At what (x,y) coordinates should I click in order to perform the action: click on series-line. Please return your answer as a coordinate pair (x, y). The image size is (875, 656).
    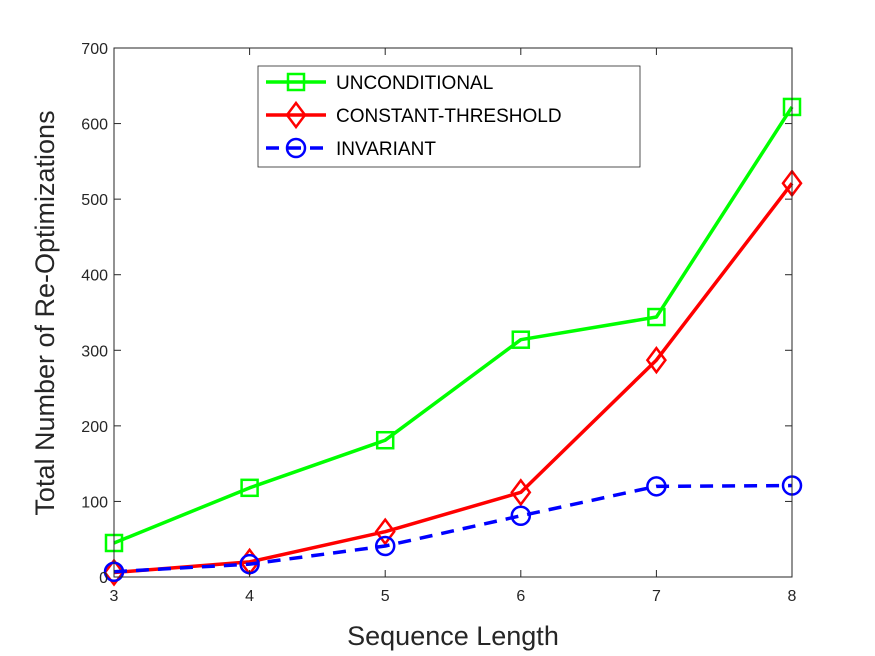
    Looking at the image, I should click on (453, 528).